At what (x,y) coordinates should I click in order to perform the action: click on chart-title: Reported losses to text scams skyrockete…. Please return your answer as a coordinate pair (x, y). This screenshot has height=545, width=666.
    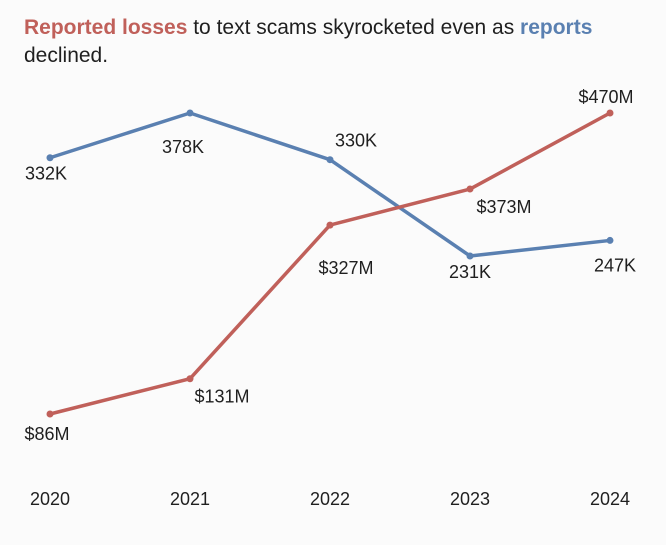
    Looking at the image, I should click on (334, 42).